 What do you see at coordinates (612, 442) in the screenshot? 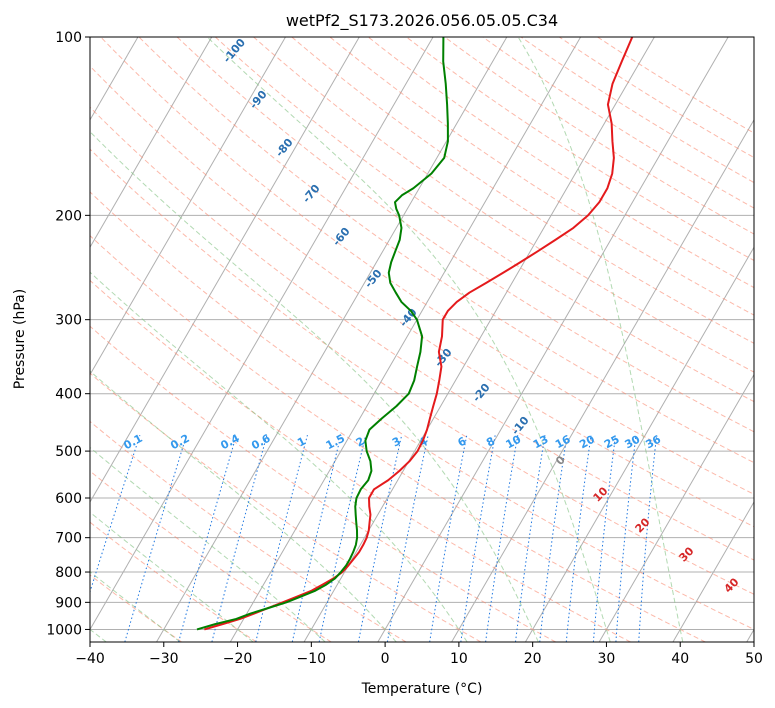
I see `mixing-ratio-label: 25` at bounding box center [612, 442].